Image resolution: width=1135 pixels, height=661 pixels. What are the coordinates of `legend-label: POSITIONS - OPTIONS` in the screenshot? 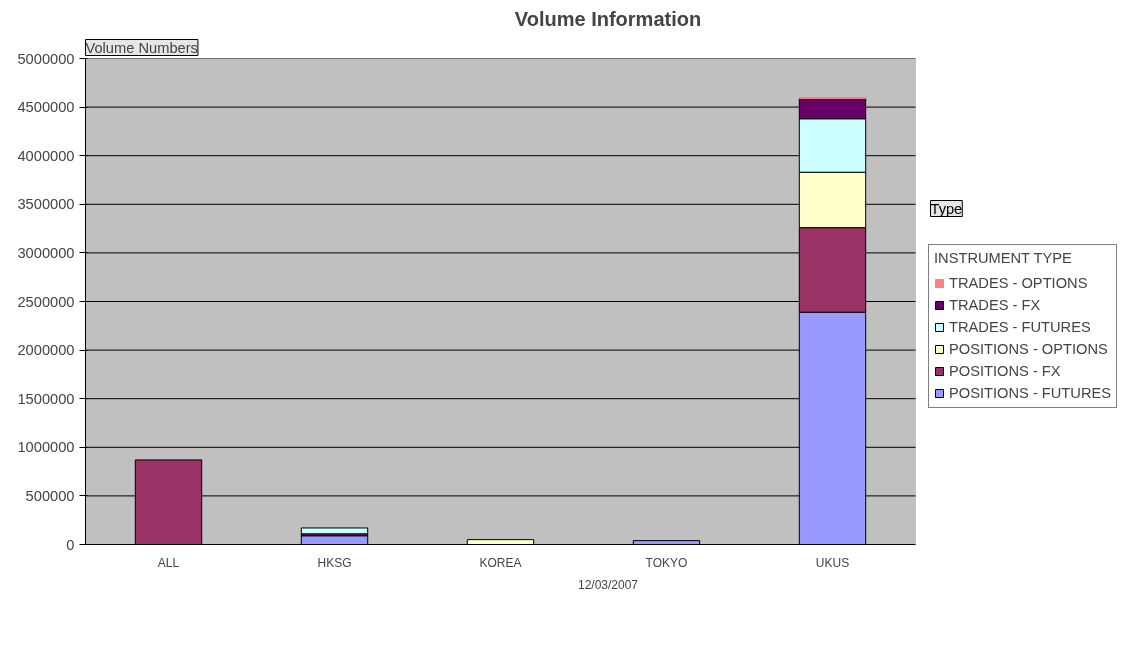 It's located at (1028, 349).